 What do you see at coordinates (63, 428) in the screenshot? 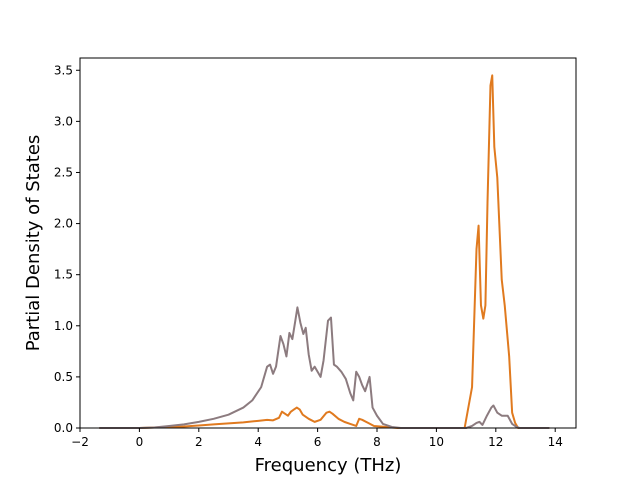
I see `y-tick-label: 0.0` at bounding box center [63, 428].